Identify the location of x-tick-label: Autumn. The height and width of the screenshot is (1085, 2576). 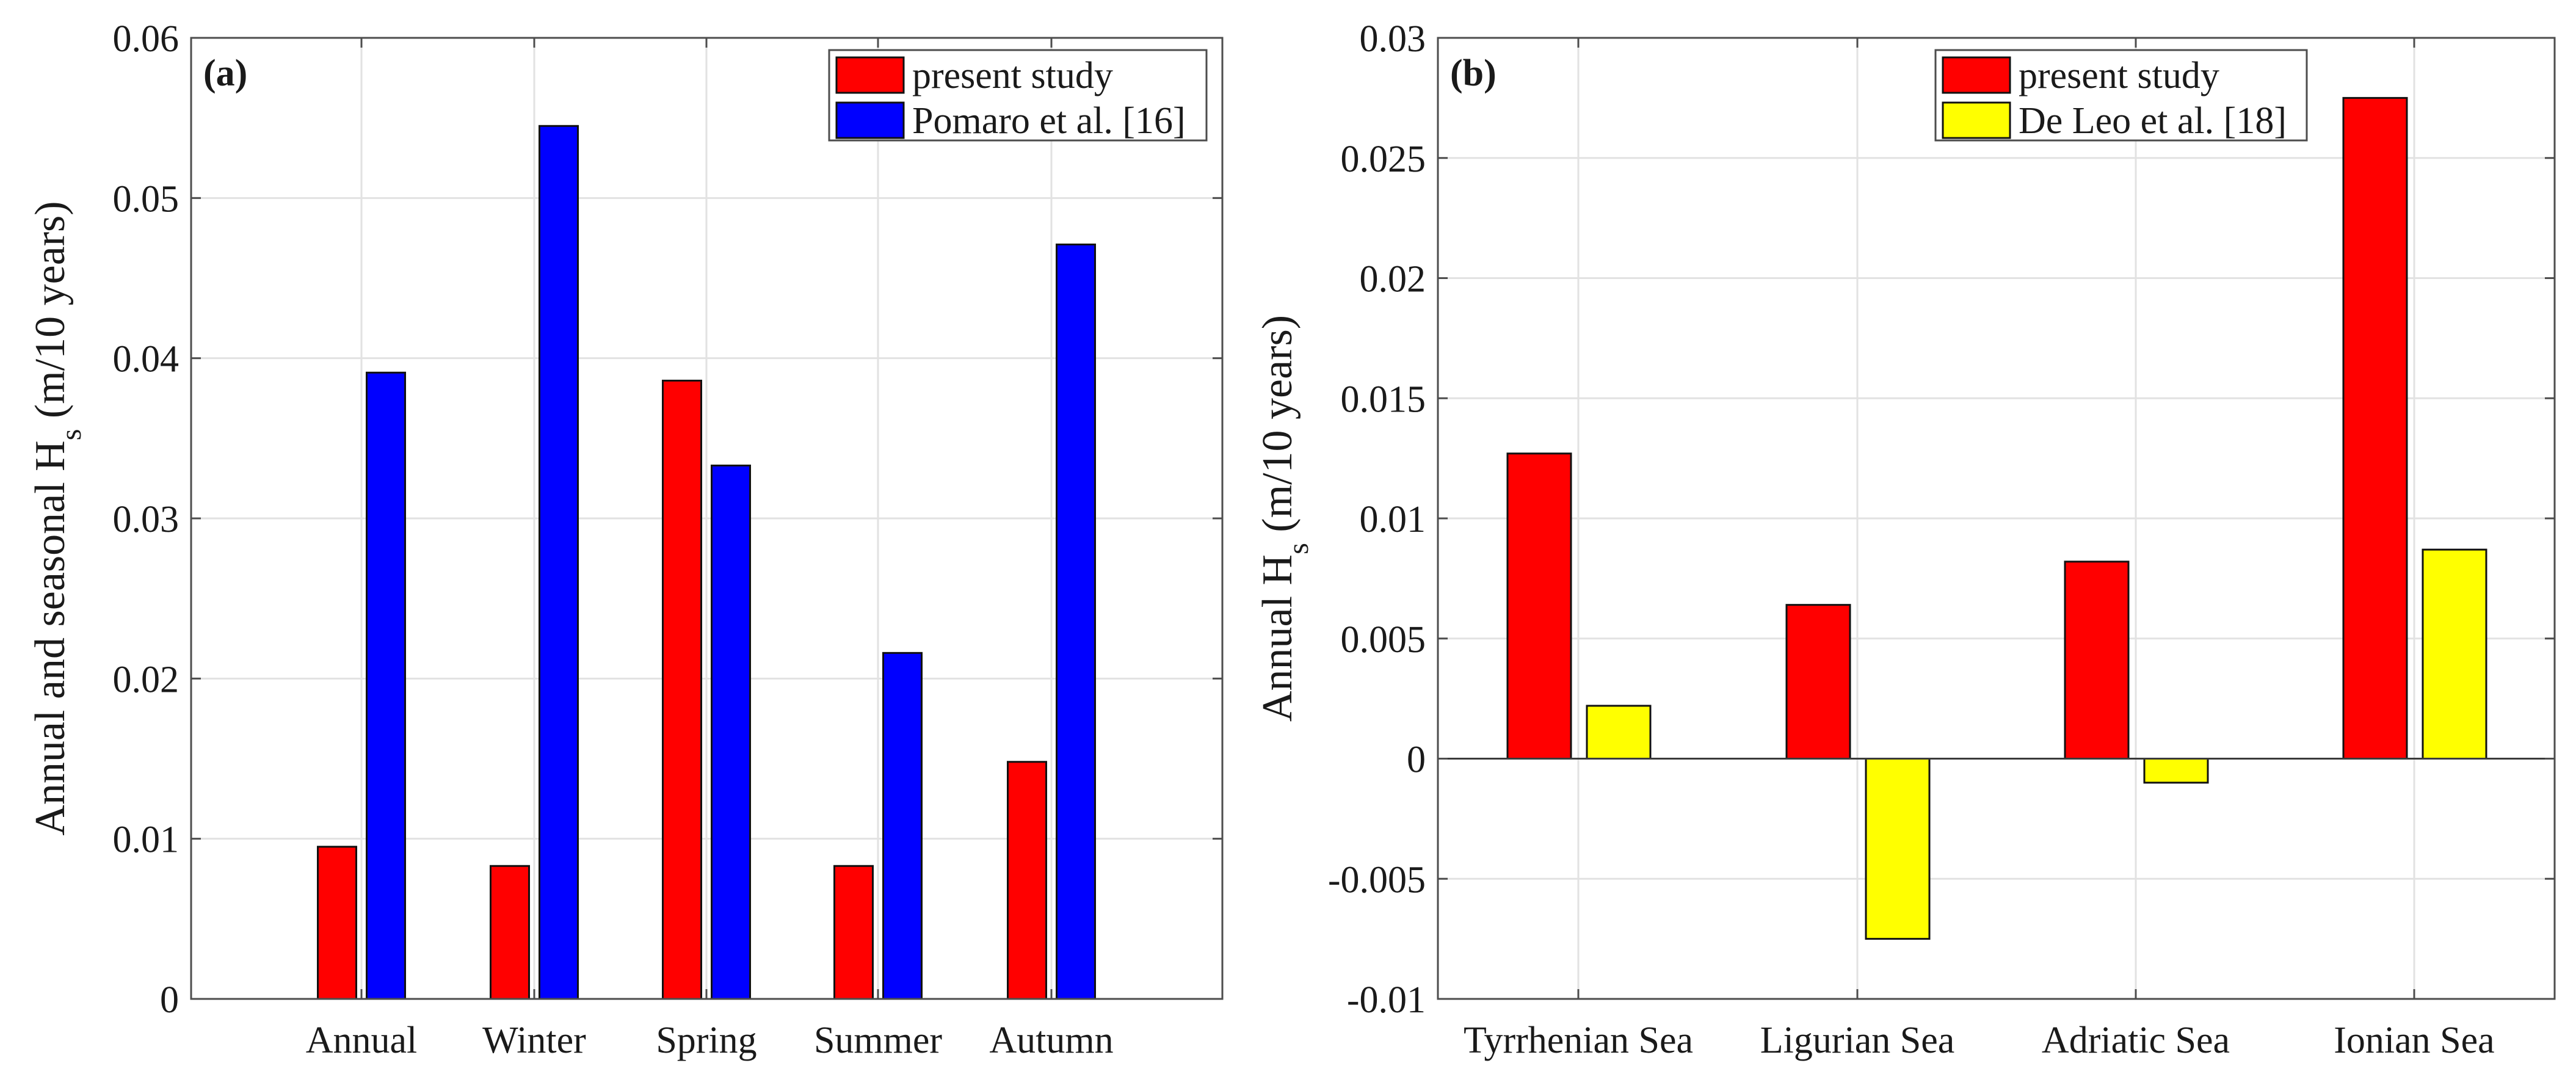
(1051, 1040).